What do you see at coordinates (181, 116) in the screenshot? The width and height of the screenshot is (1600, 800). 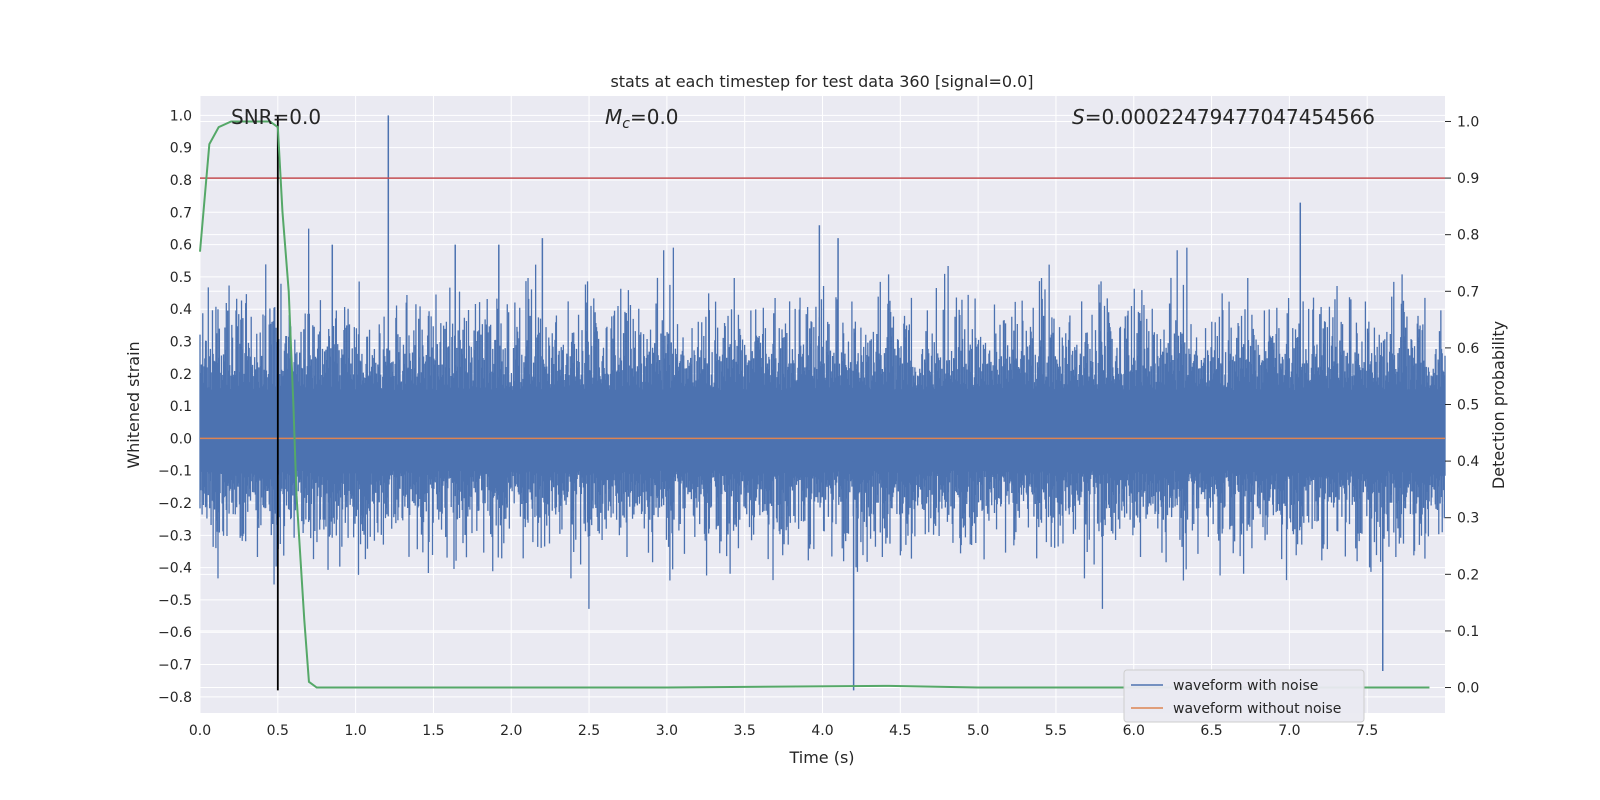 I see `y-tick-label: 1.0` at bounding box center [181, 116].